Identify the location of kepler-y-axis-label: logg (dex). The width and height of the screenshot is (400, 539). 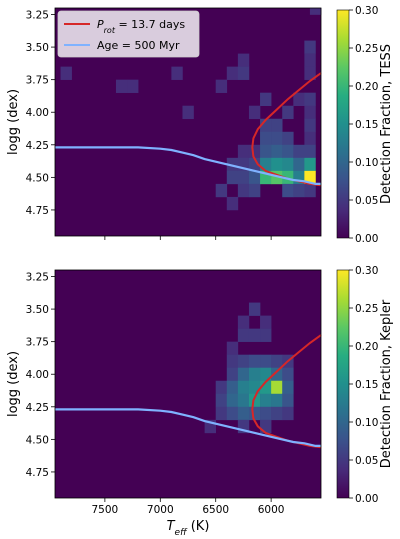
(13, 384).